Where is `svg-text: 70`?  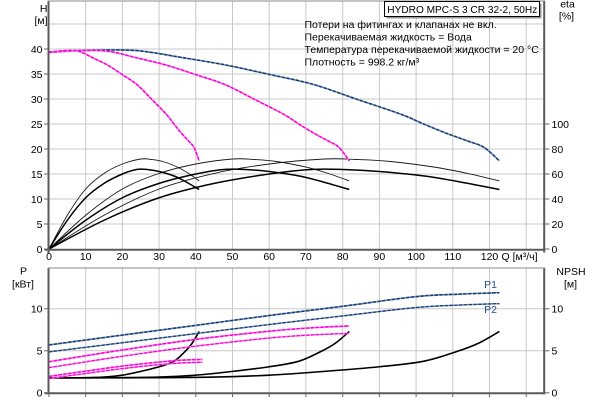 svg-text: 70 is located at coordinates (306, 257).